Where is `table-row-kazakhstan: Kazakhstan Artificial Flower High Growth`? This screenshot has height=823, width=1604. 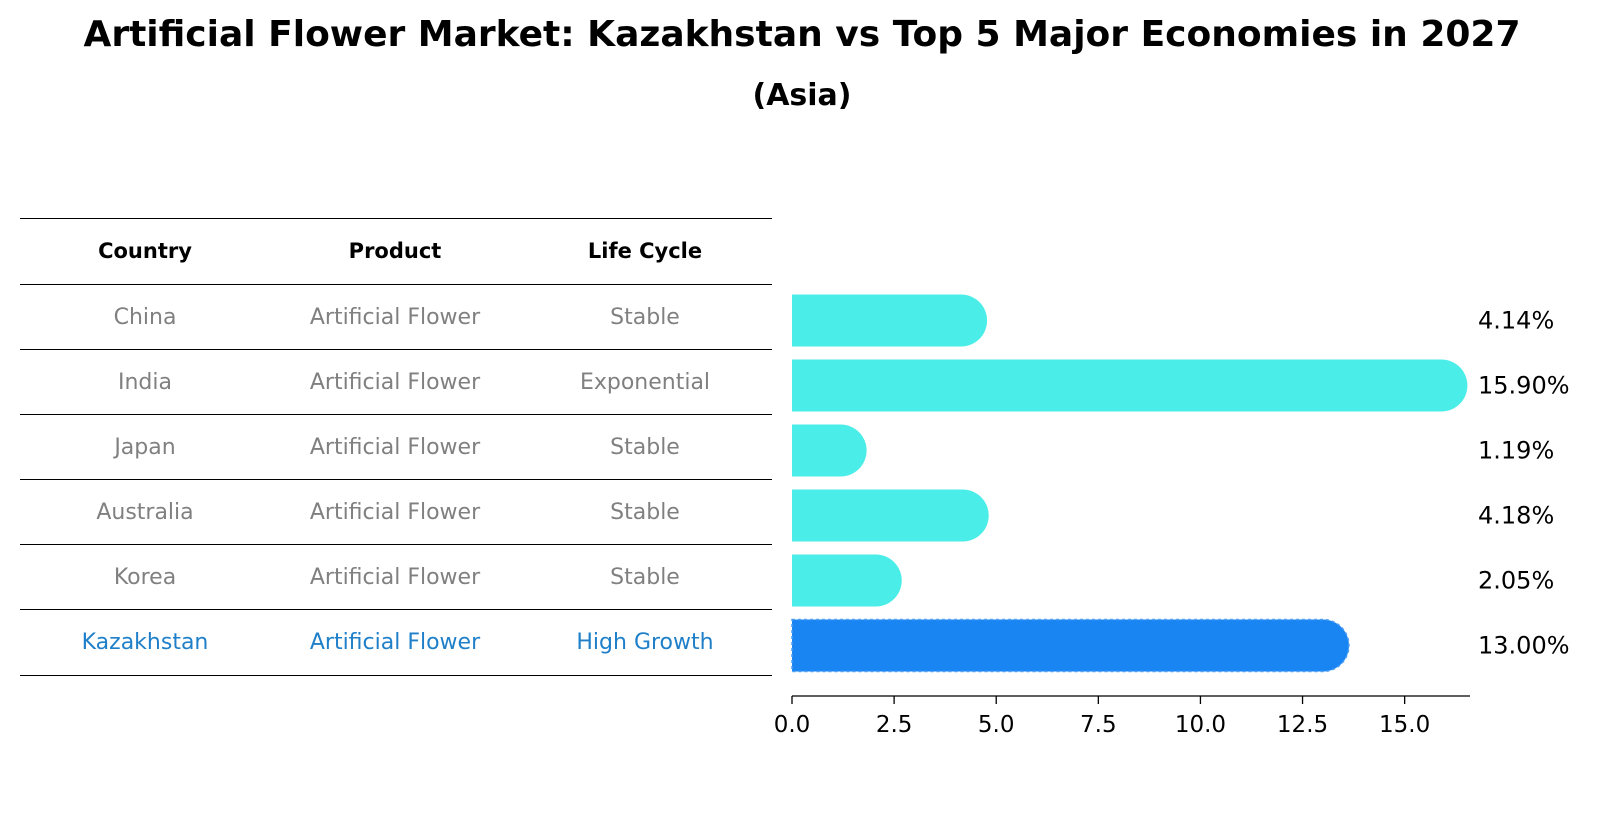
table-row-kazakhstan: Kazakhstan Artificial Flower High Growth is located at coordinates (396, 642).